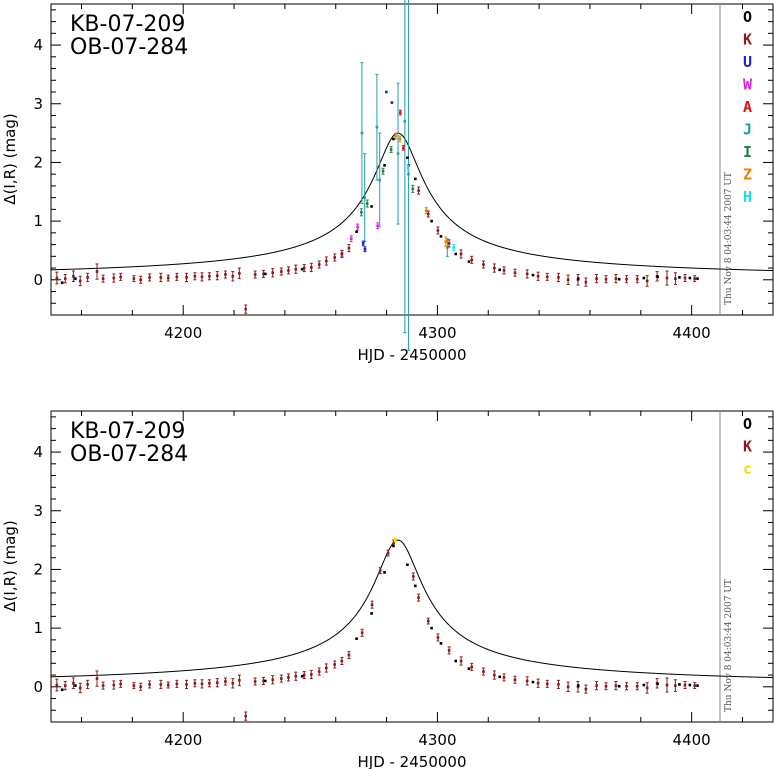 This screenshot has width=775, height=769. I want to click on timestamp: Thu Nov 8 04:03:44 2007 UT, so click(729, 645).